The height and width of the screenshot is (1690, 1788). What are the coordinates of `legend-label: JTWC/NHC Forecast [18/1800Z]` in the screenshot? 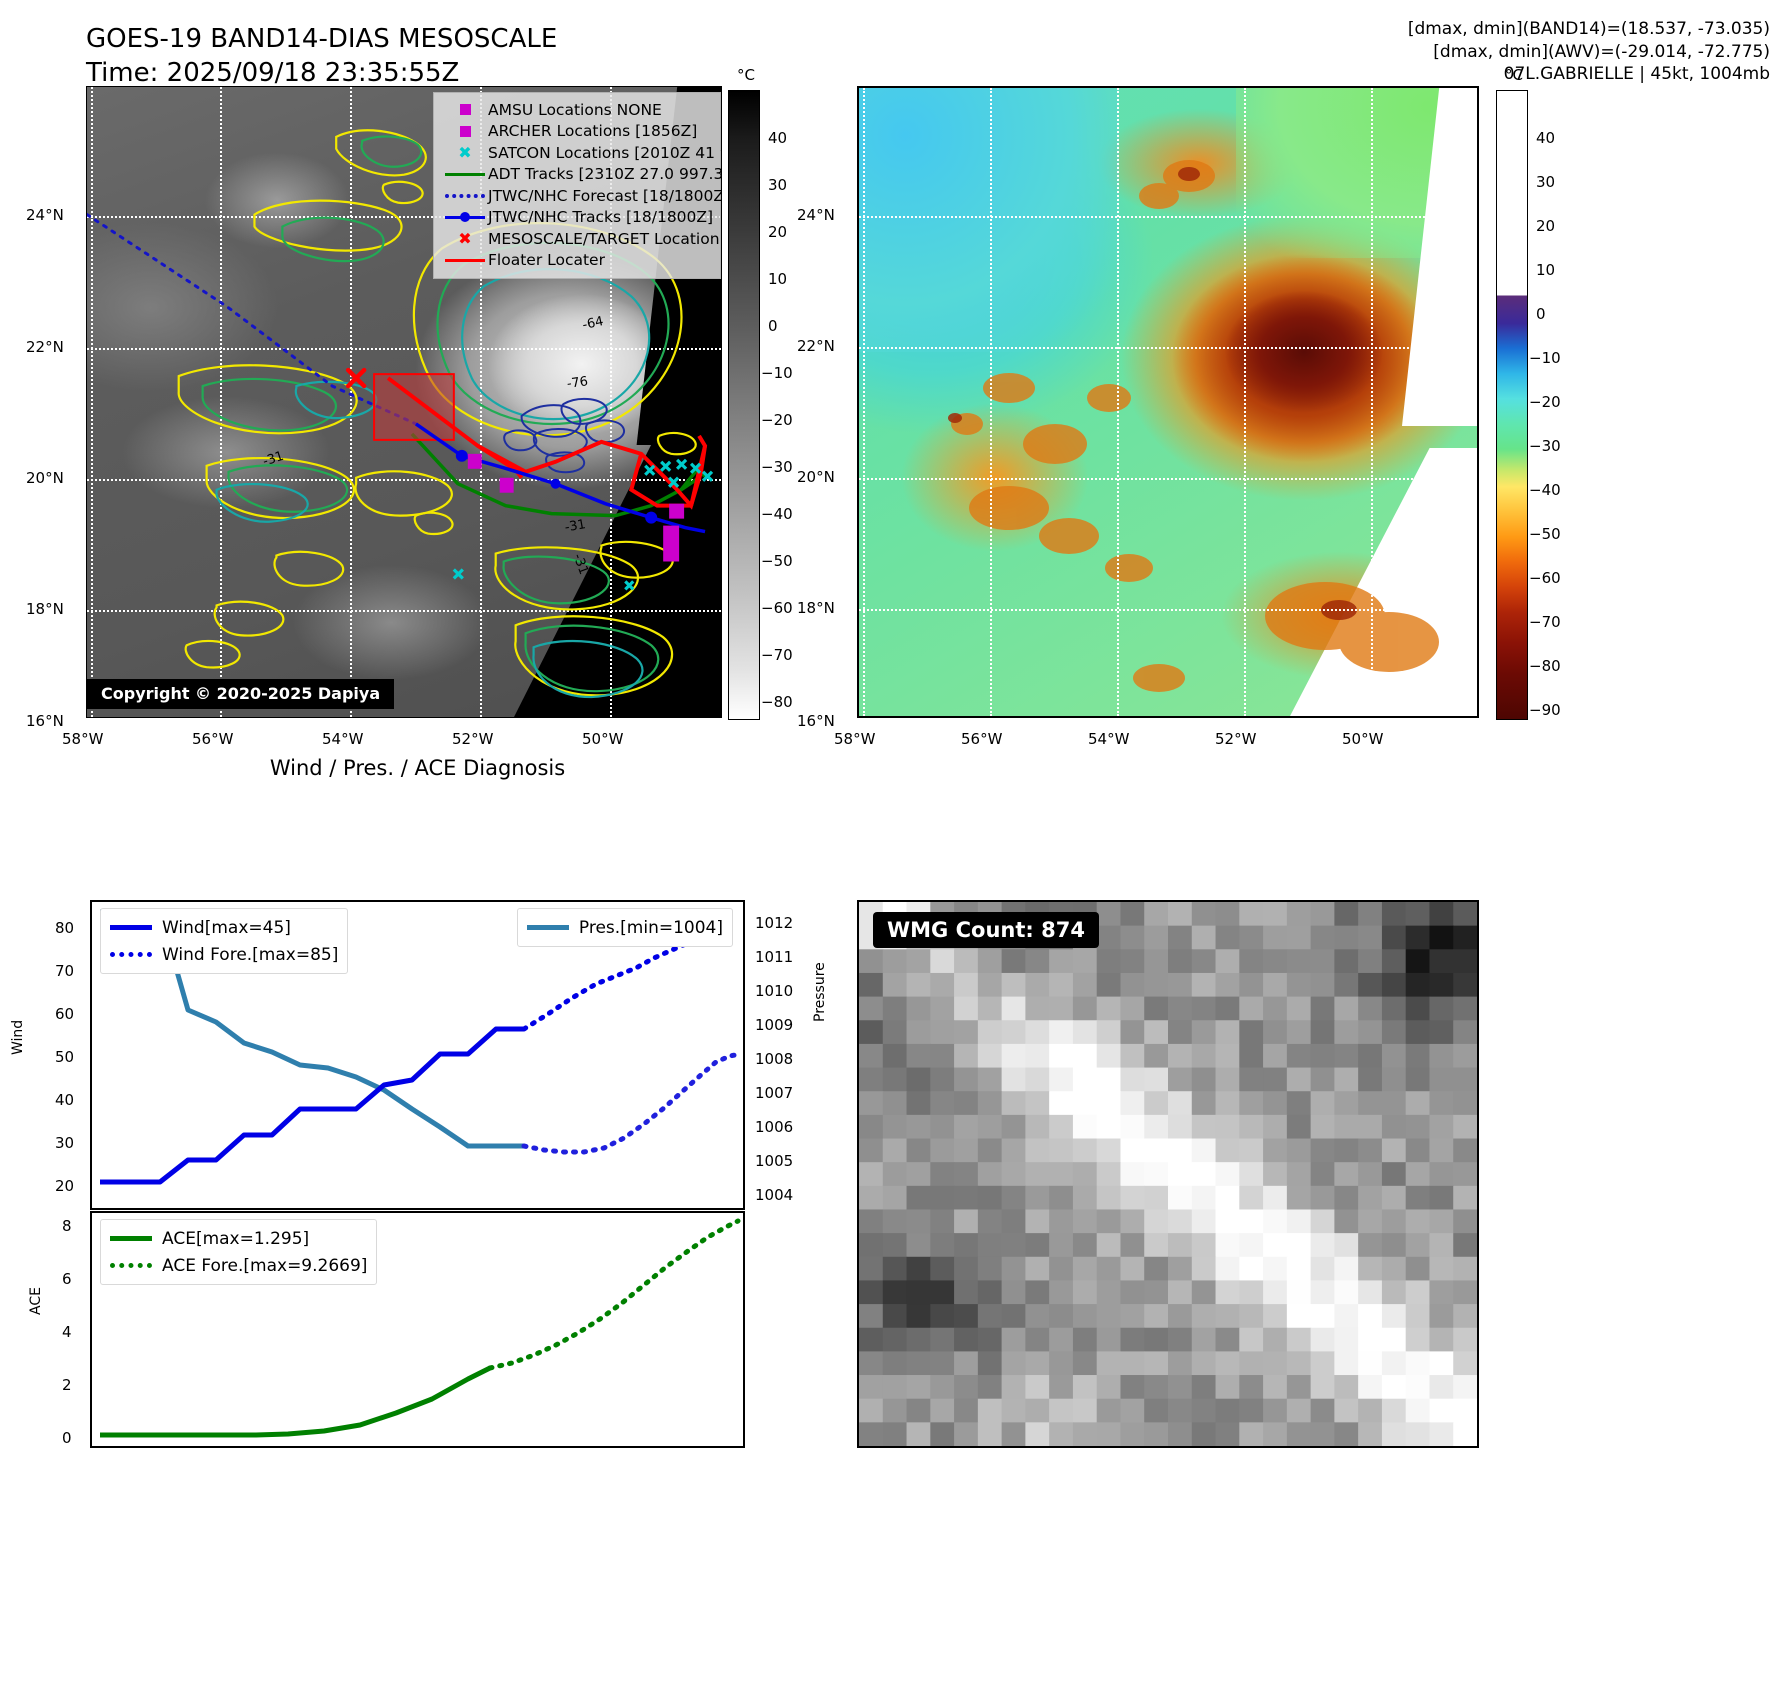 It's located at (605, 195).